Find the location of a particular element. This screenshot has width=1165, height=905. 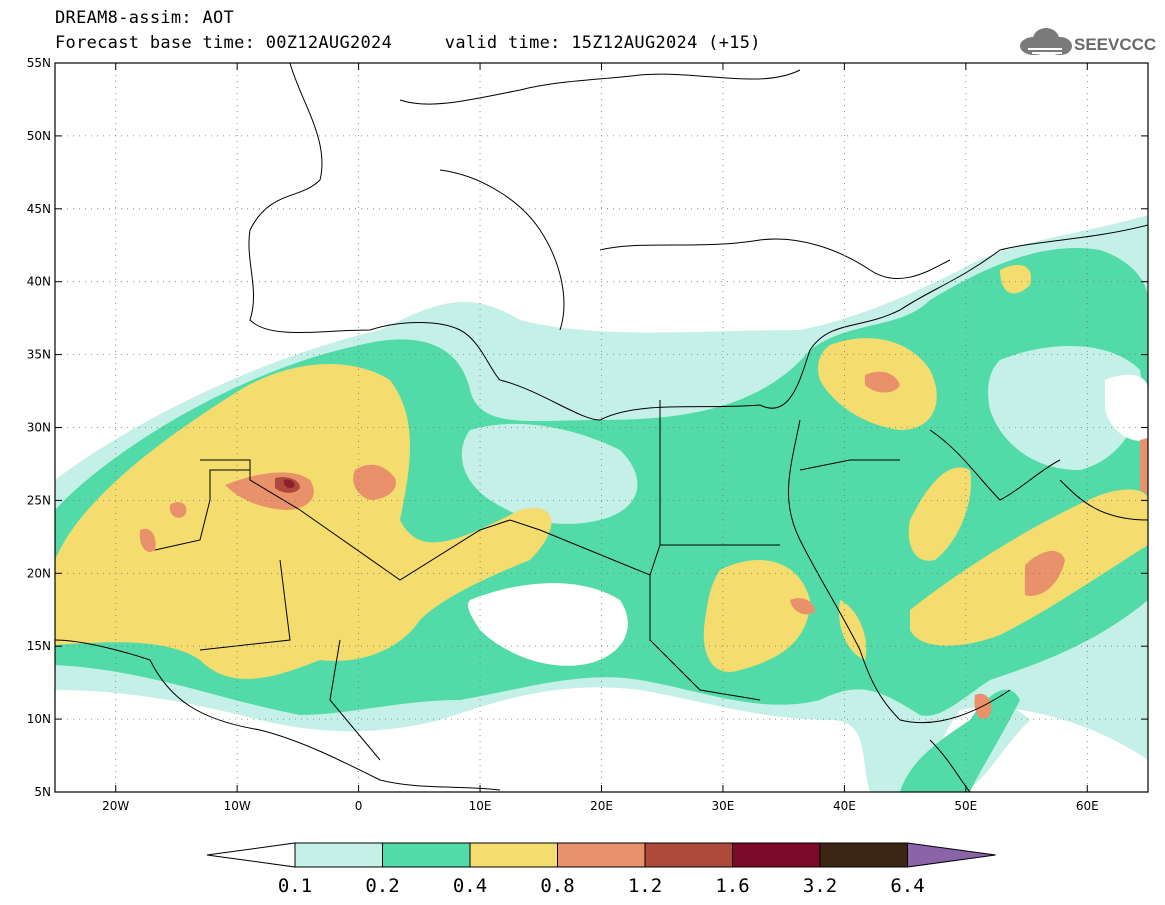

colorbar-arrow-low is located at coordinates (251, 855).